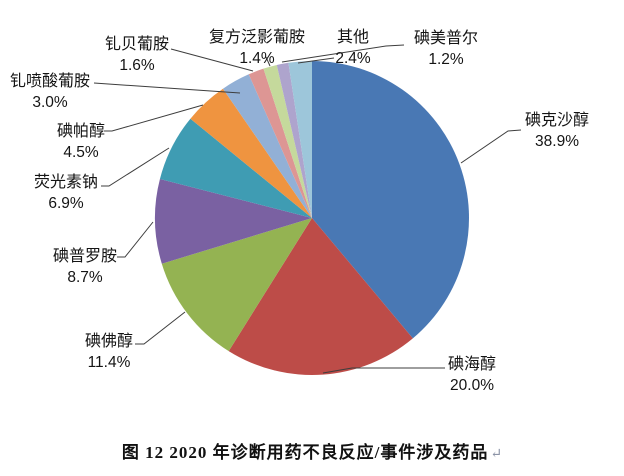  What do you see at coordinates (233, 221) in the screenshot?
I see `pie-slice-iopromide` at bounding box center [233, 221].